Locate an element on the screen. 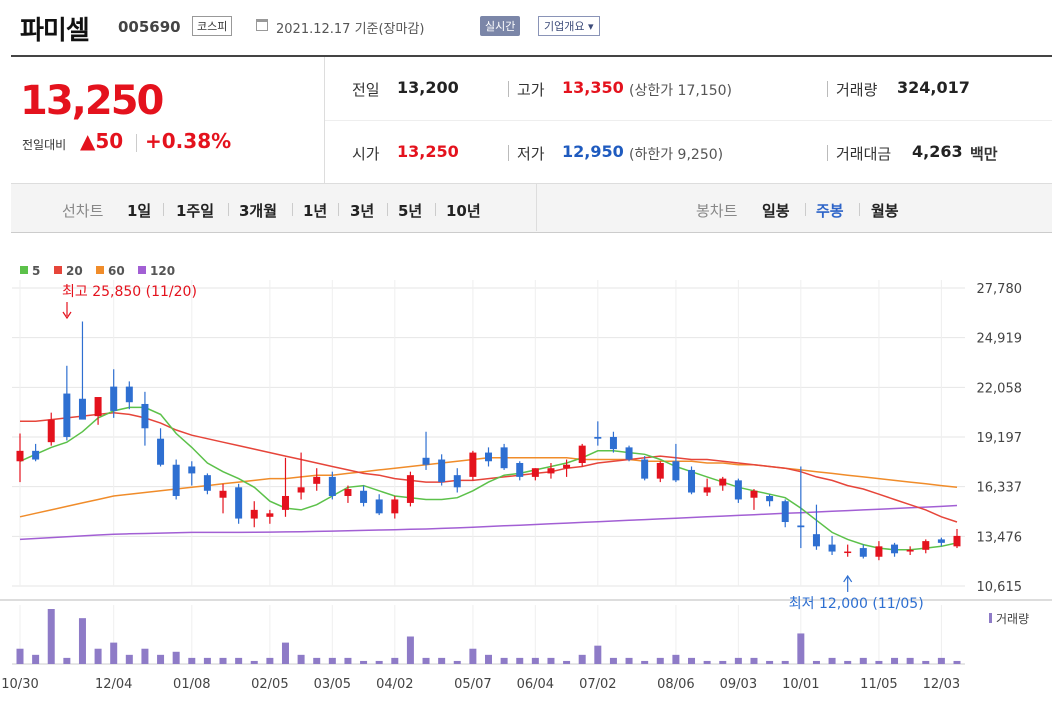 The width and height of the screenshot is (1052, 704). amount-label: 거래대금 is located at coordinates (864, 154).